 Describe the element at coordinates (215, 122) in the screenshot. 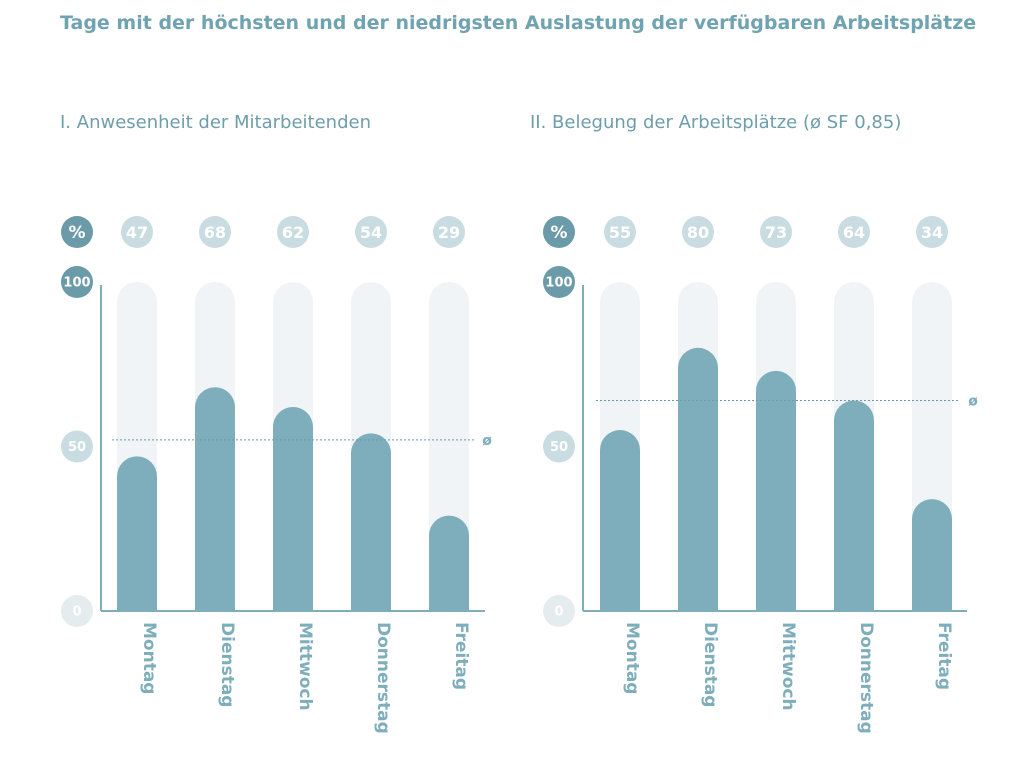

I see `chart-title-attendance: I. Anwesenheit der Mitarbeitenden` at that location.